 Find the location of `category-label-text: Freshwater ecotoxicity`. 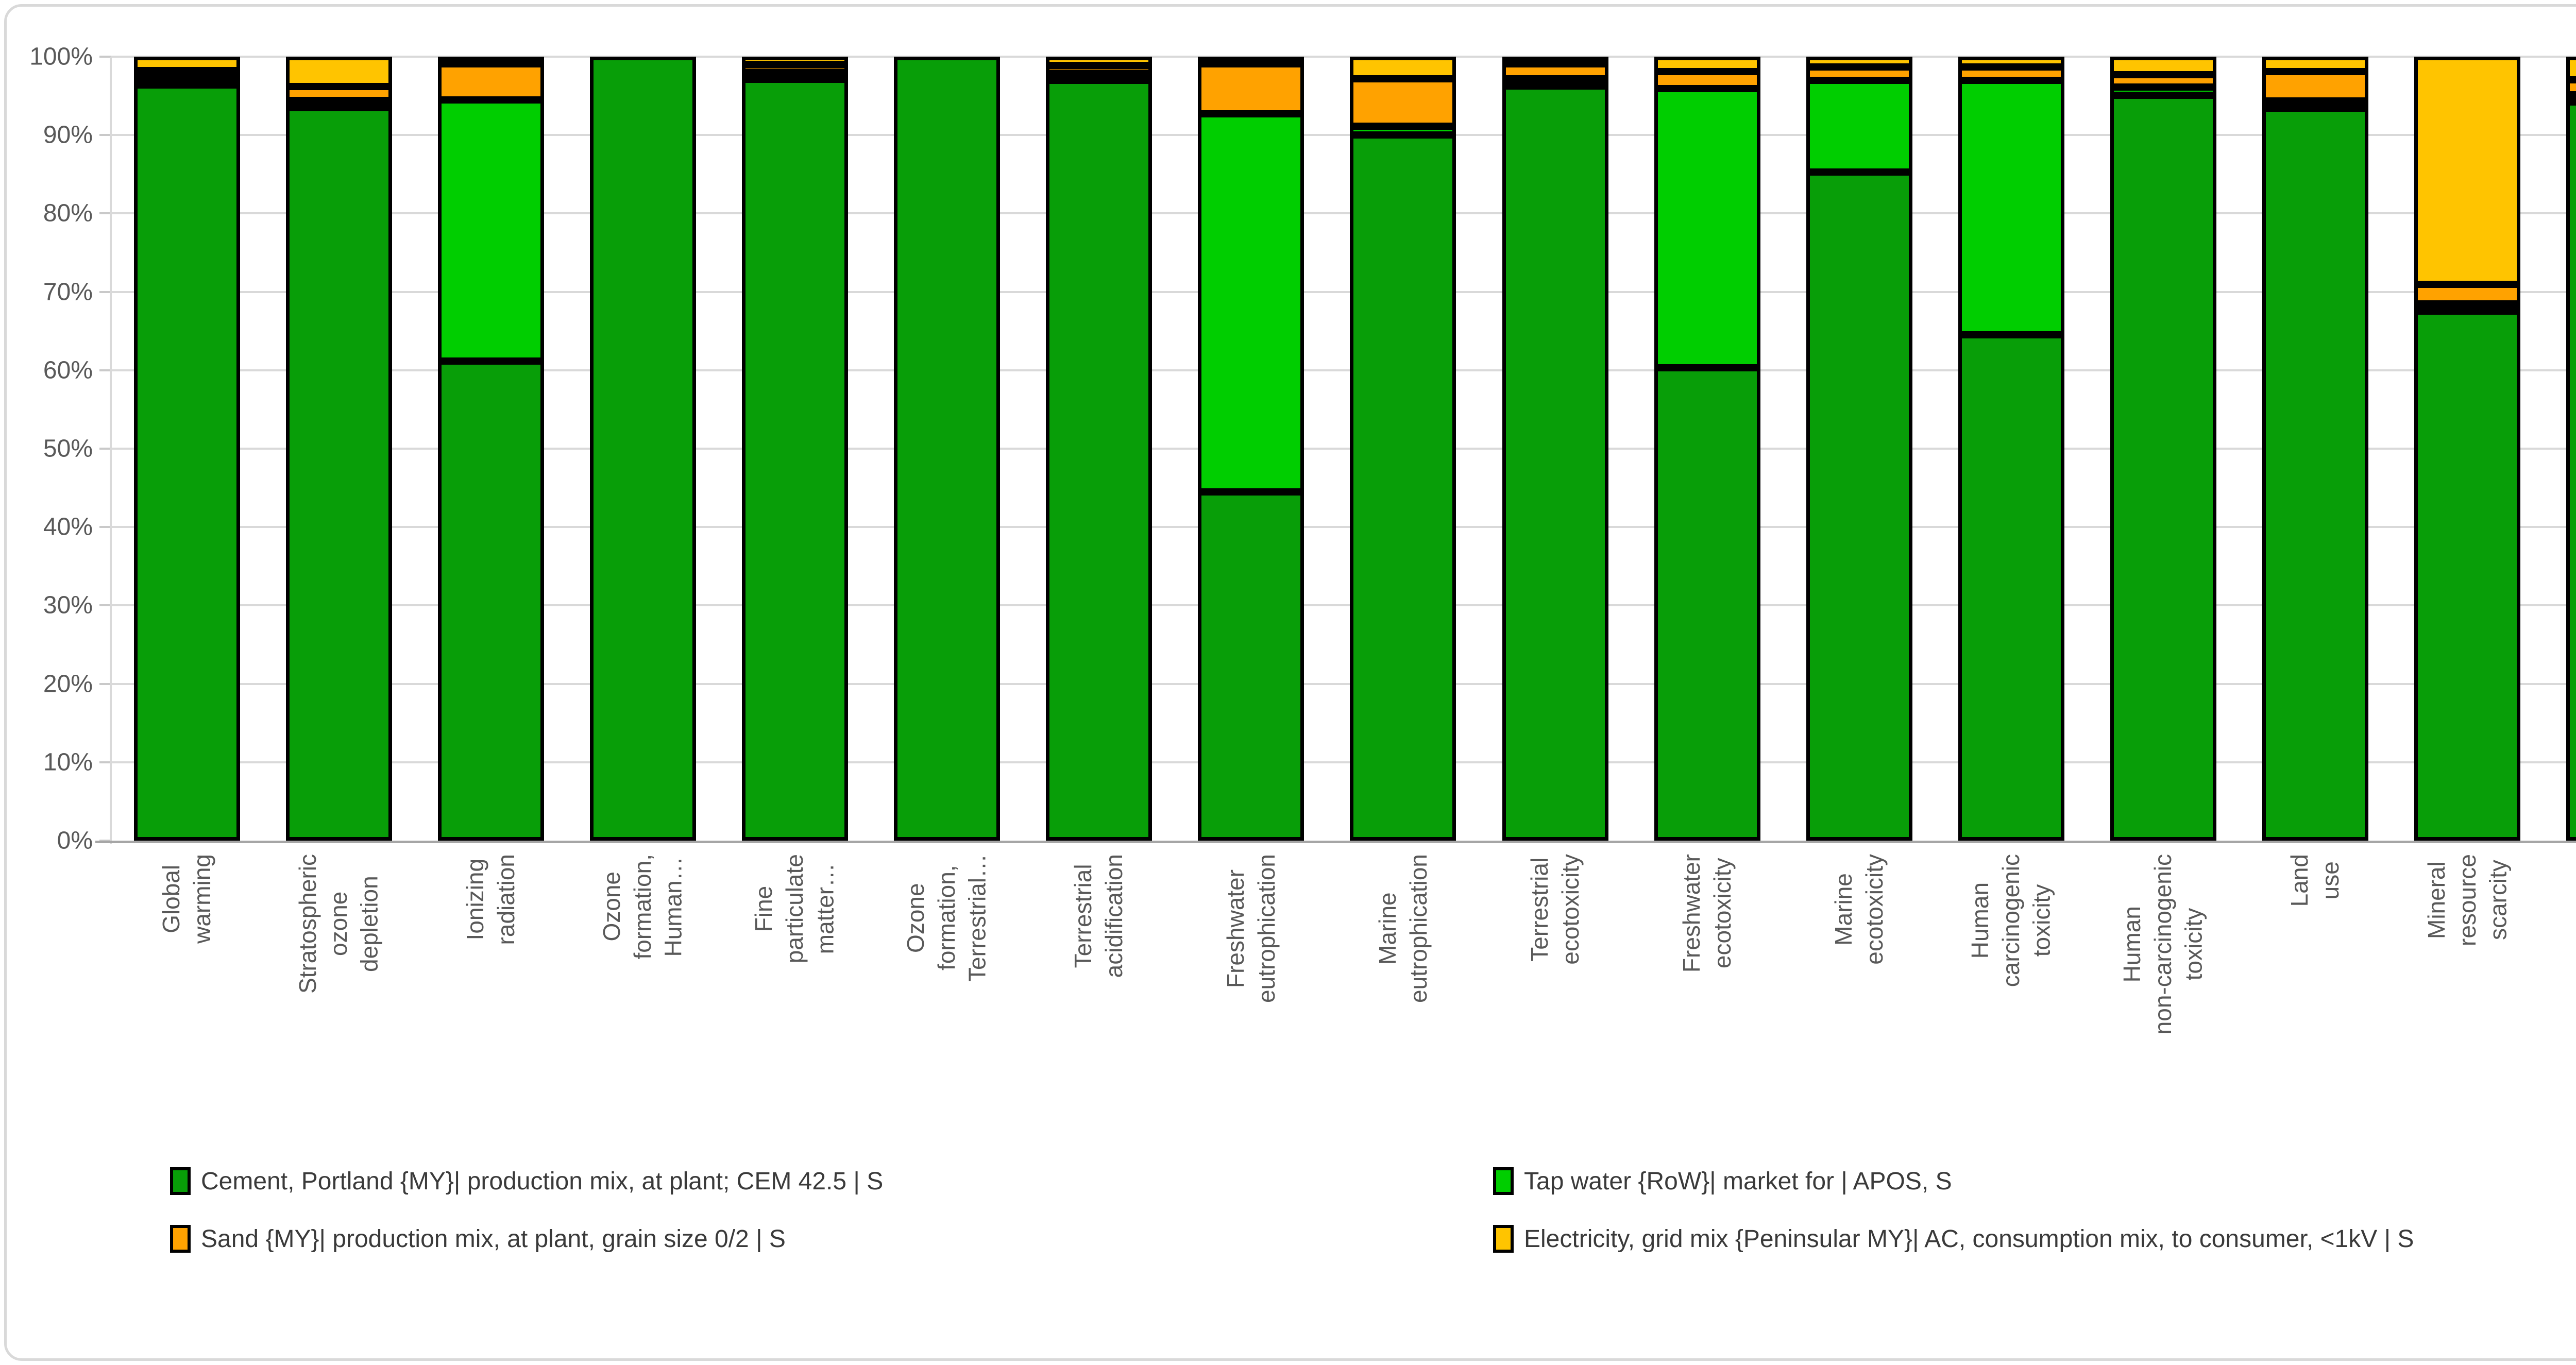

category-label-text: Freshwater ecotoxicity is located at coordinates (1707, 913).